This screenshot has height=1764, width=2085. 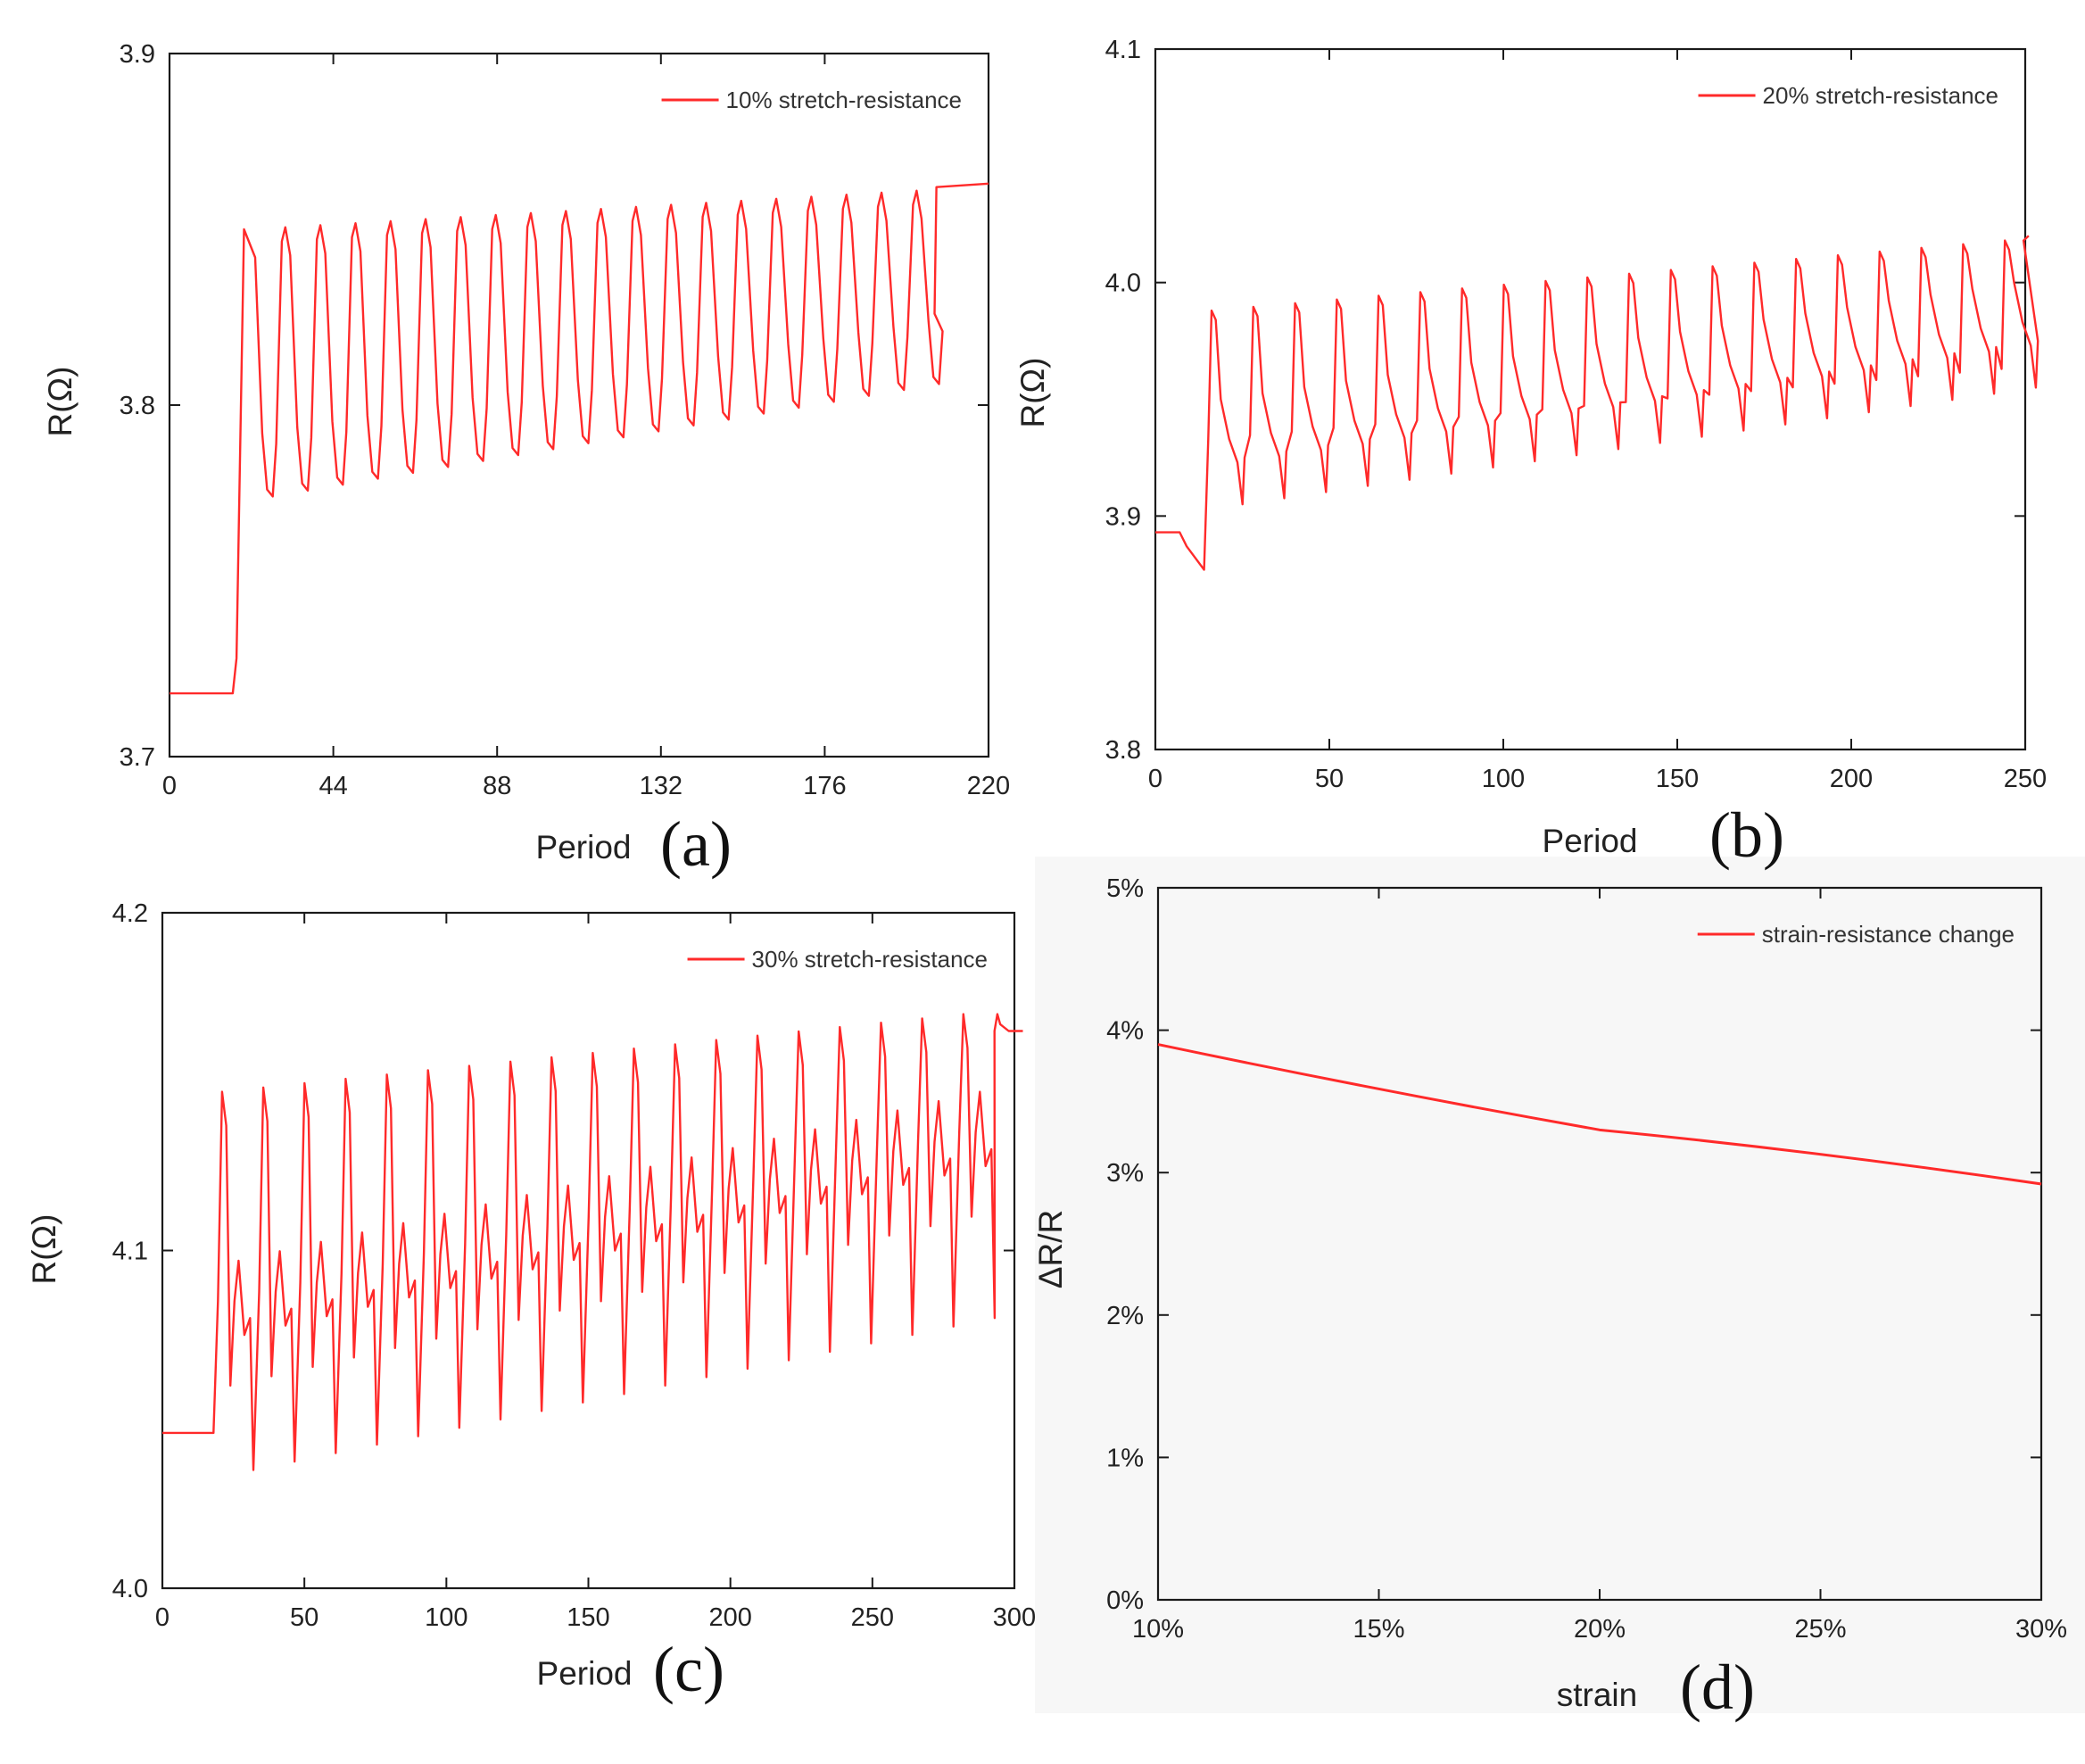 I want to click on y-tick-label-d: 3%, so click(x=1125, y=1173).